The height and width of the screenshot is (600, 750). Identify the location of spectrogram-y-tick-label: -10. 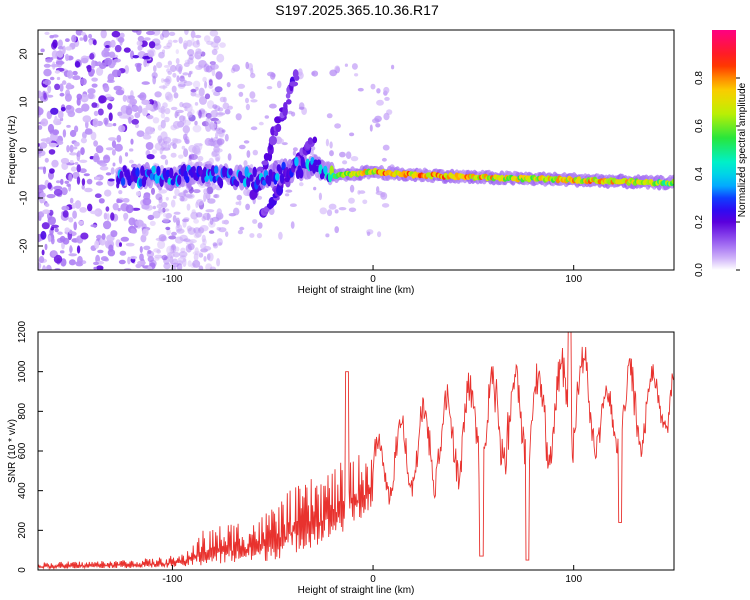
(24, 197).